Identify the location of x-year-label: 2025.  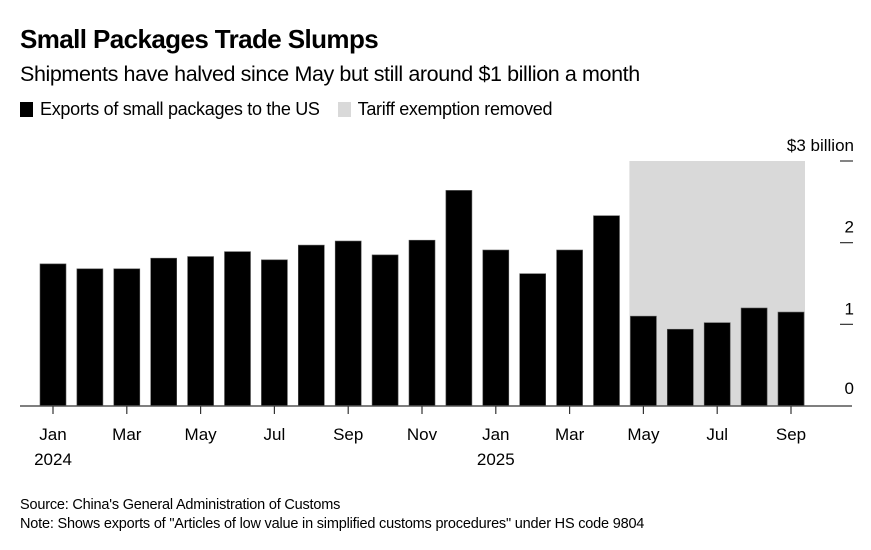
(496, 459).